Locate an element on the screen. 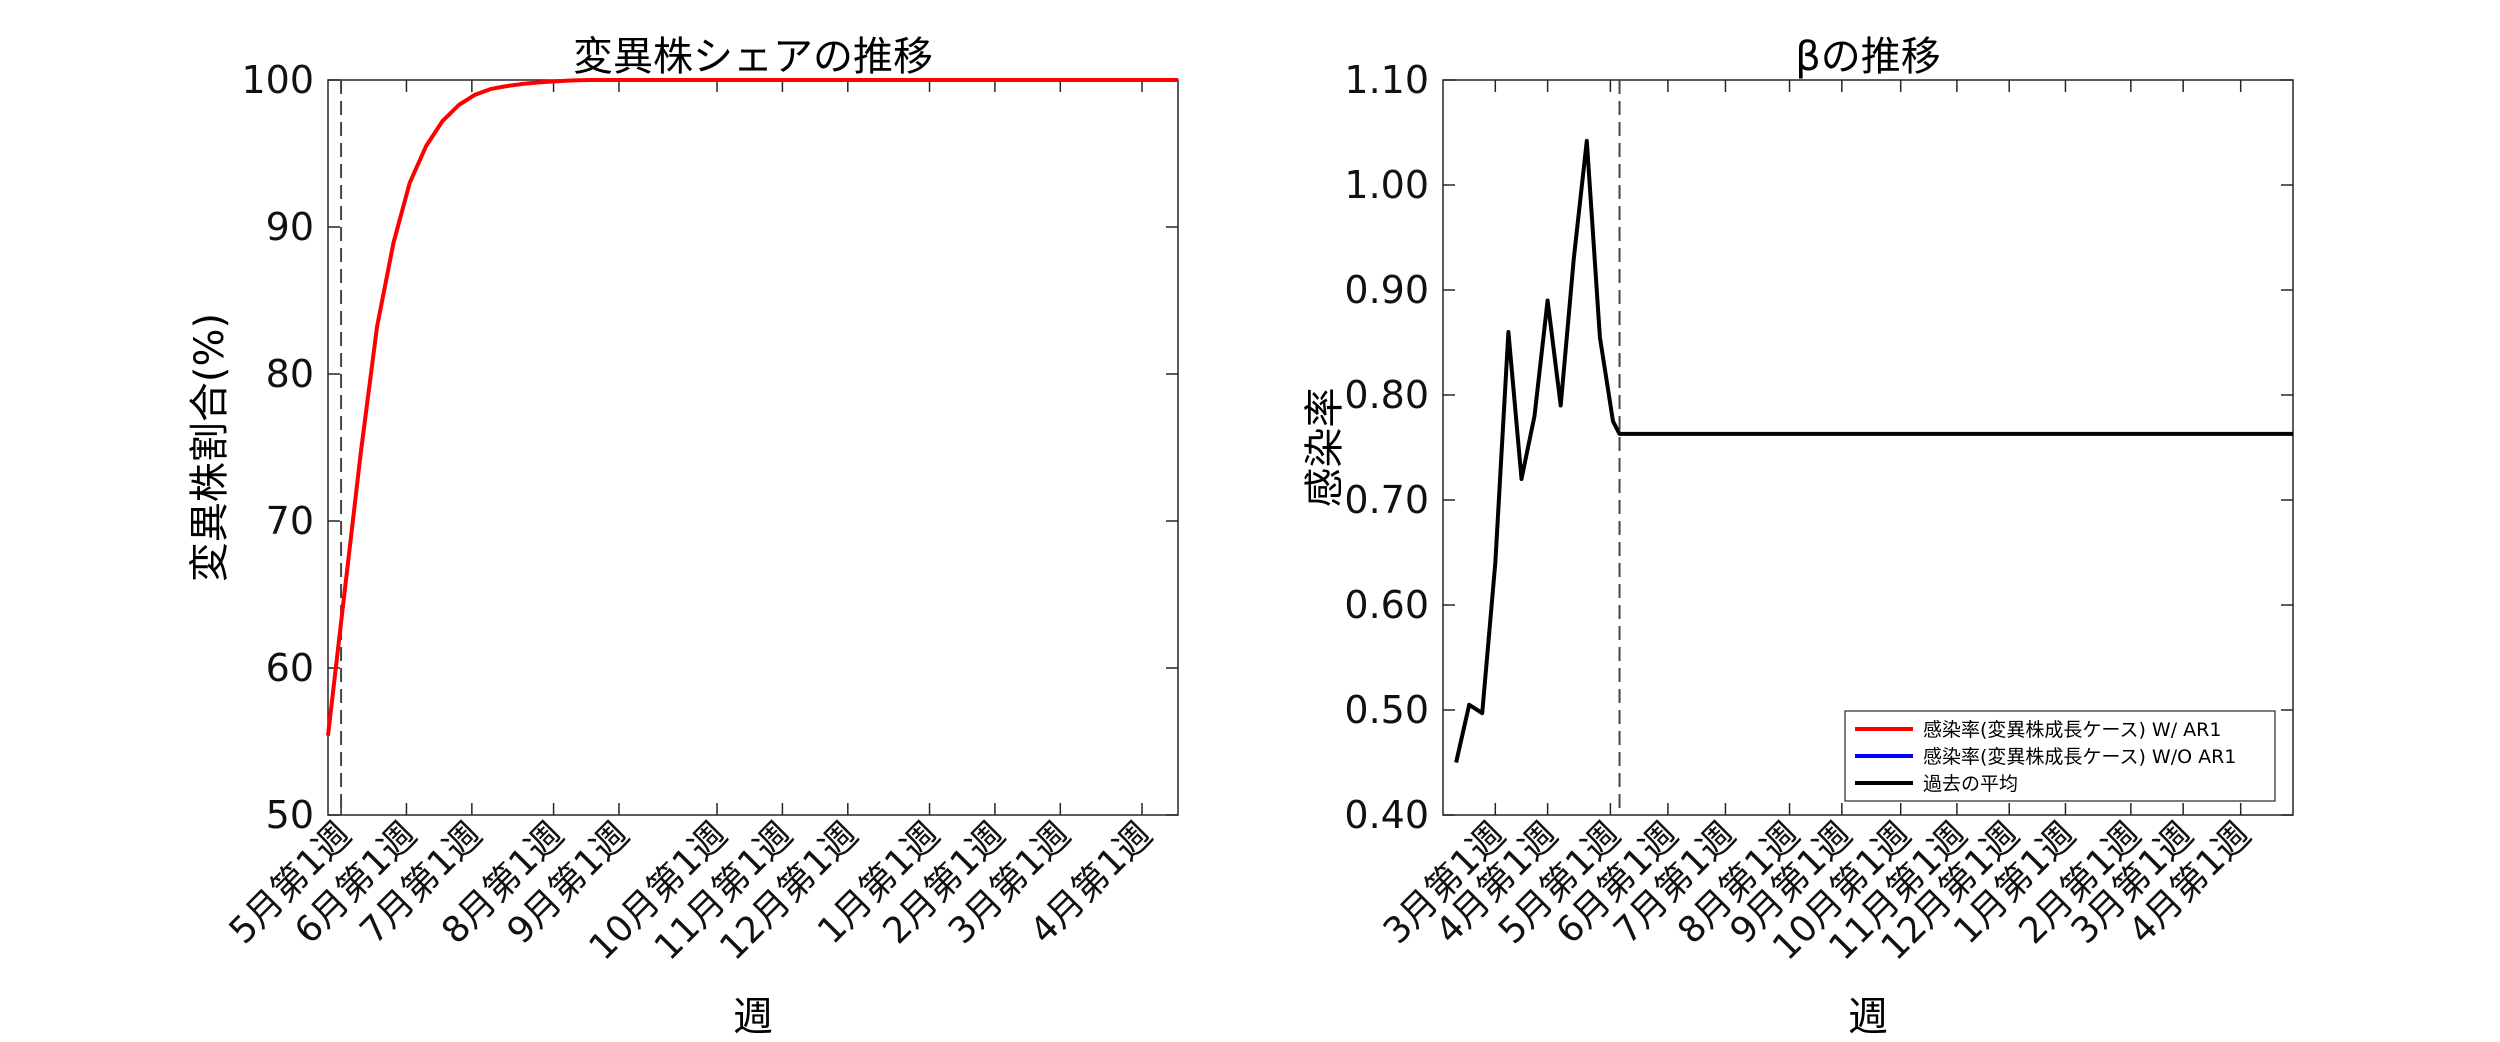 This screenshot has height=1042, width=2500. y-tick-label: 0.40 is located at coordinates (1386, 815).